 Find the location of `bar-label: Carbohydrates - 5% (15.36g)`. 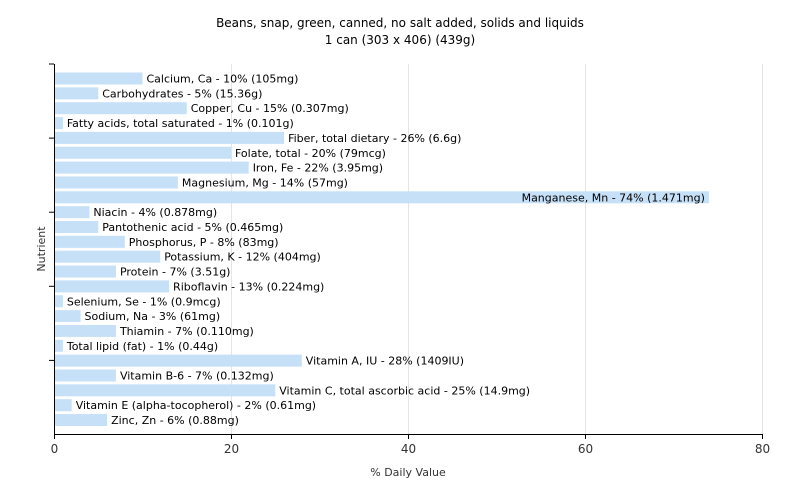

bar-label: Carbohydrates - 5% (15.36g) is located at coordinates (182, 93).